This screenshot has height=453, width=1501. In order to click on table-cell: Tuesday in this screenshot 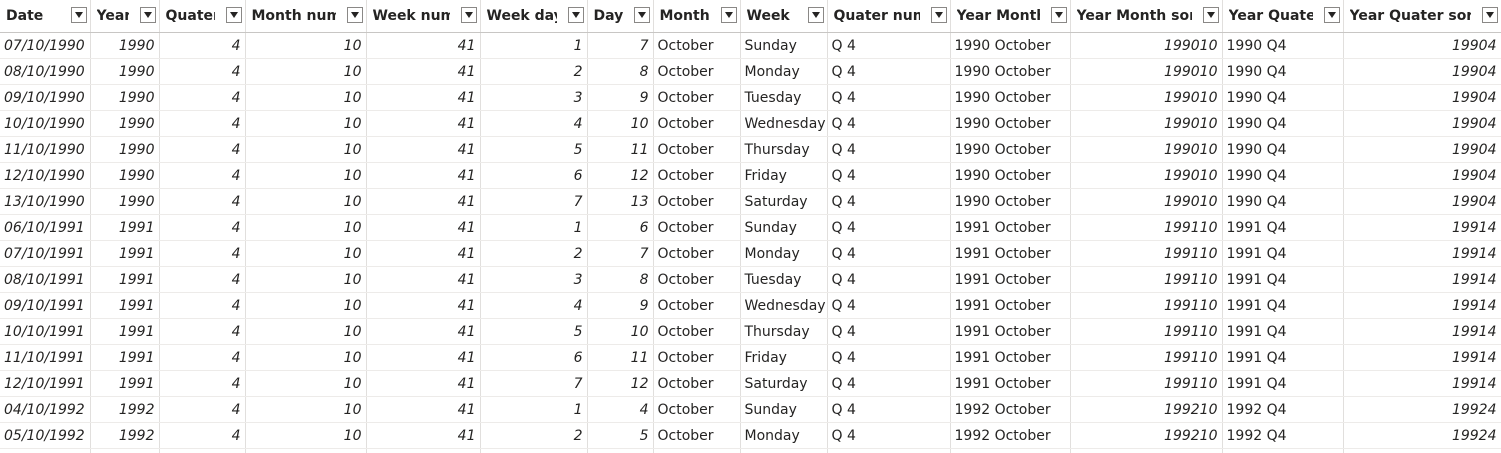, I will do `click(784, 279)`.